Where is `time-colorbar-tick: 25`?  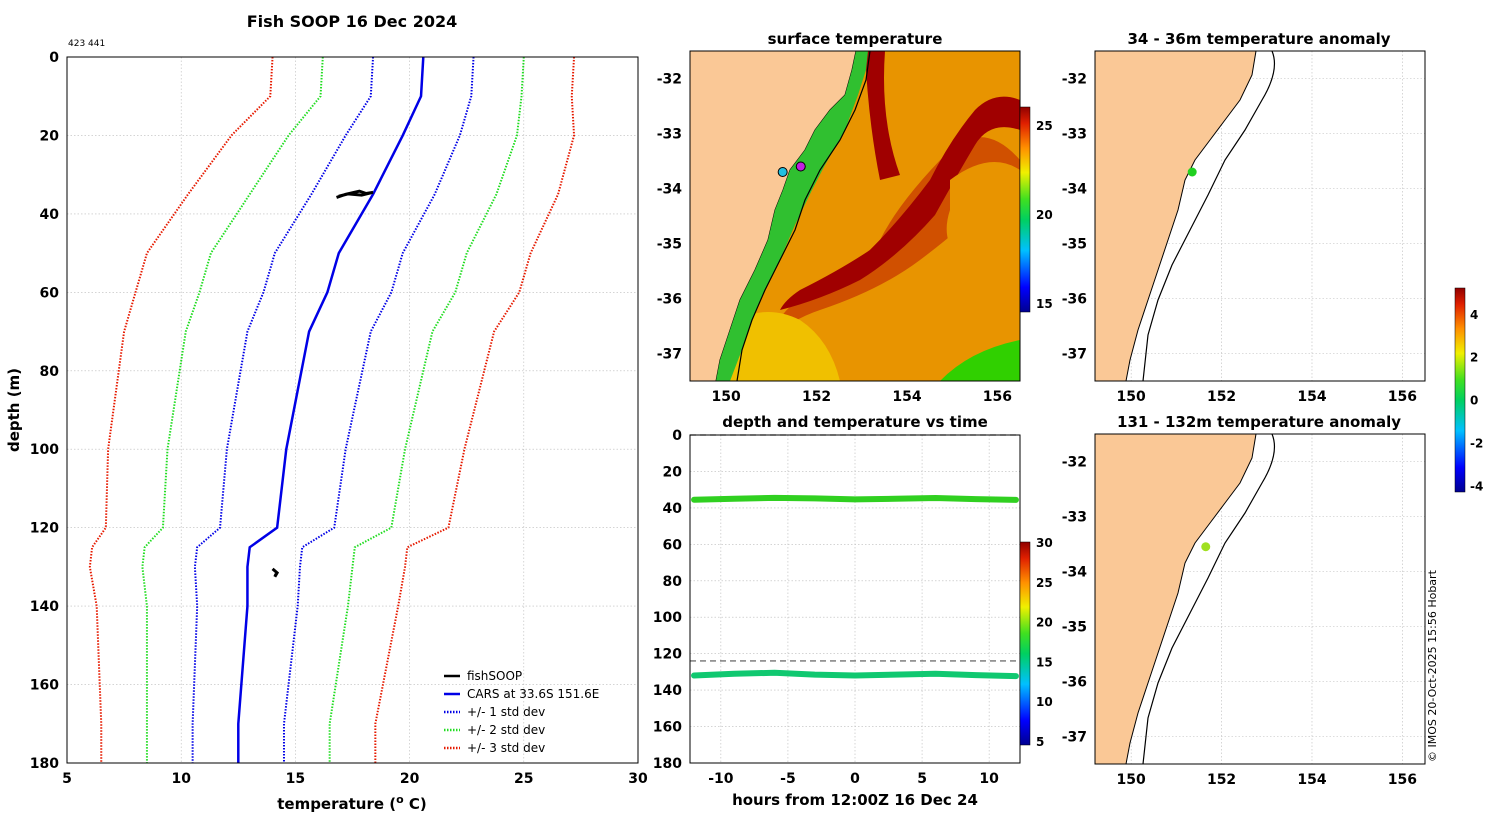 time-colorbar-tick: 25 is located at coordinates (1044, 583).